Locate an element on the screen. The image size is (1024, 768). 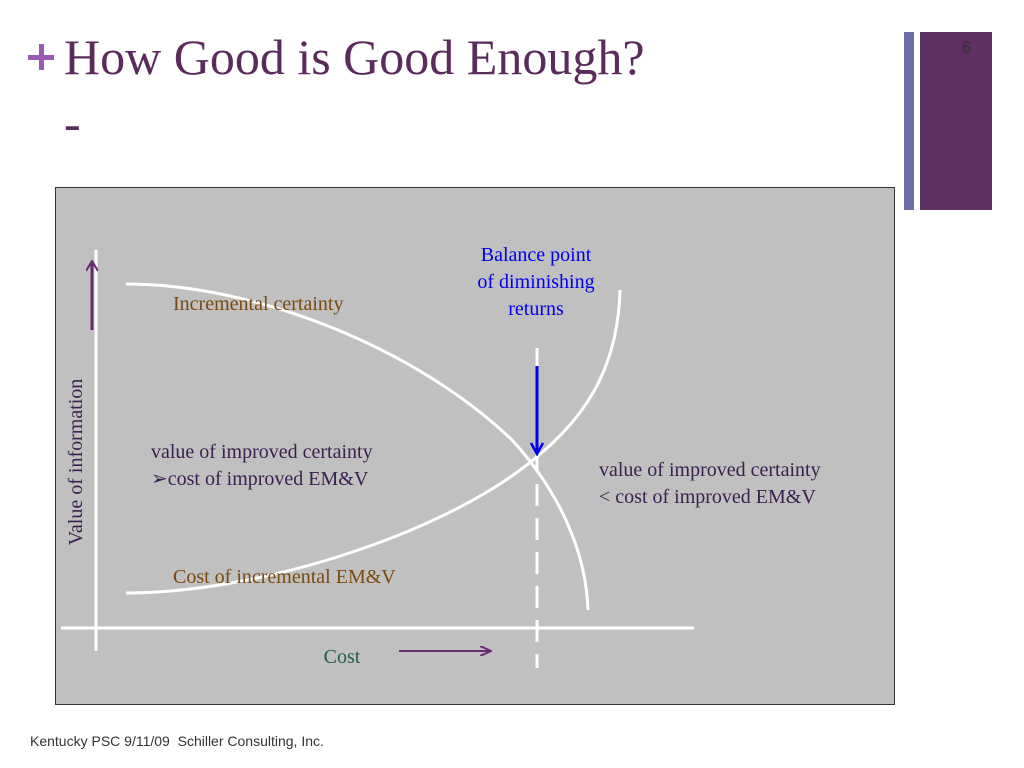
left-region-label-line-2: ➢cost of improved EM&V is located at coordinates (260, 479).